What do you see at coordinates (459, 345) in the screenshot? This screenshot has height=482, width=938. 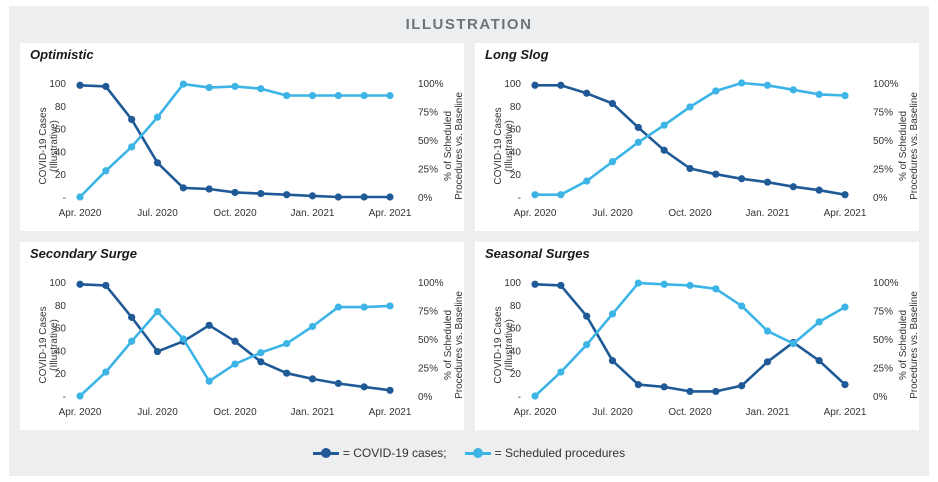 I see `right-axis-label-line: Procedures vs. Baseline` at bounding box center [459, 345].